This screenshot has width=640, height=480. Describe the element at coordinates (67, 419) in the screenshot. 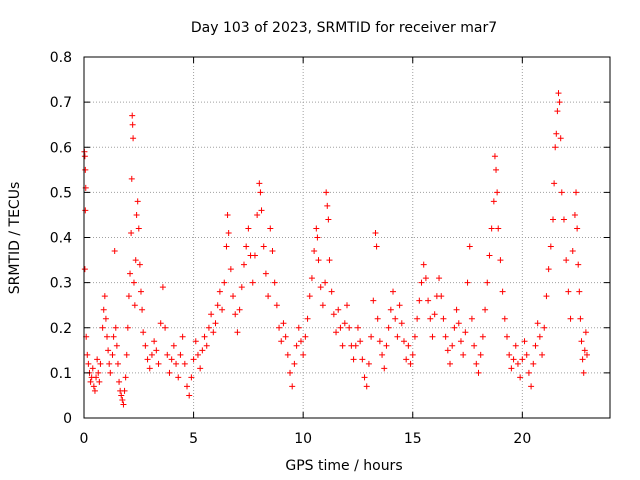

I see `y-tick-label: 0` at that location.